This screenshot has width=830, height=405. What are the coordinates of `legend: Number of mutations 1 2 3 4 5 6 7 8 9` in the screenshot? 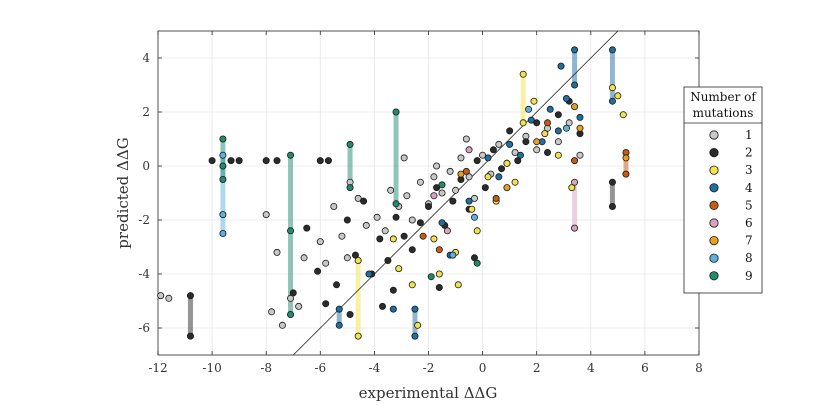 It's located at (723, 190).